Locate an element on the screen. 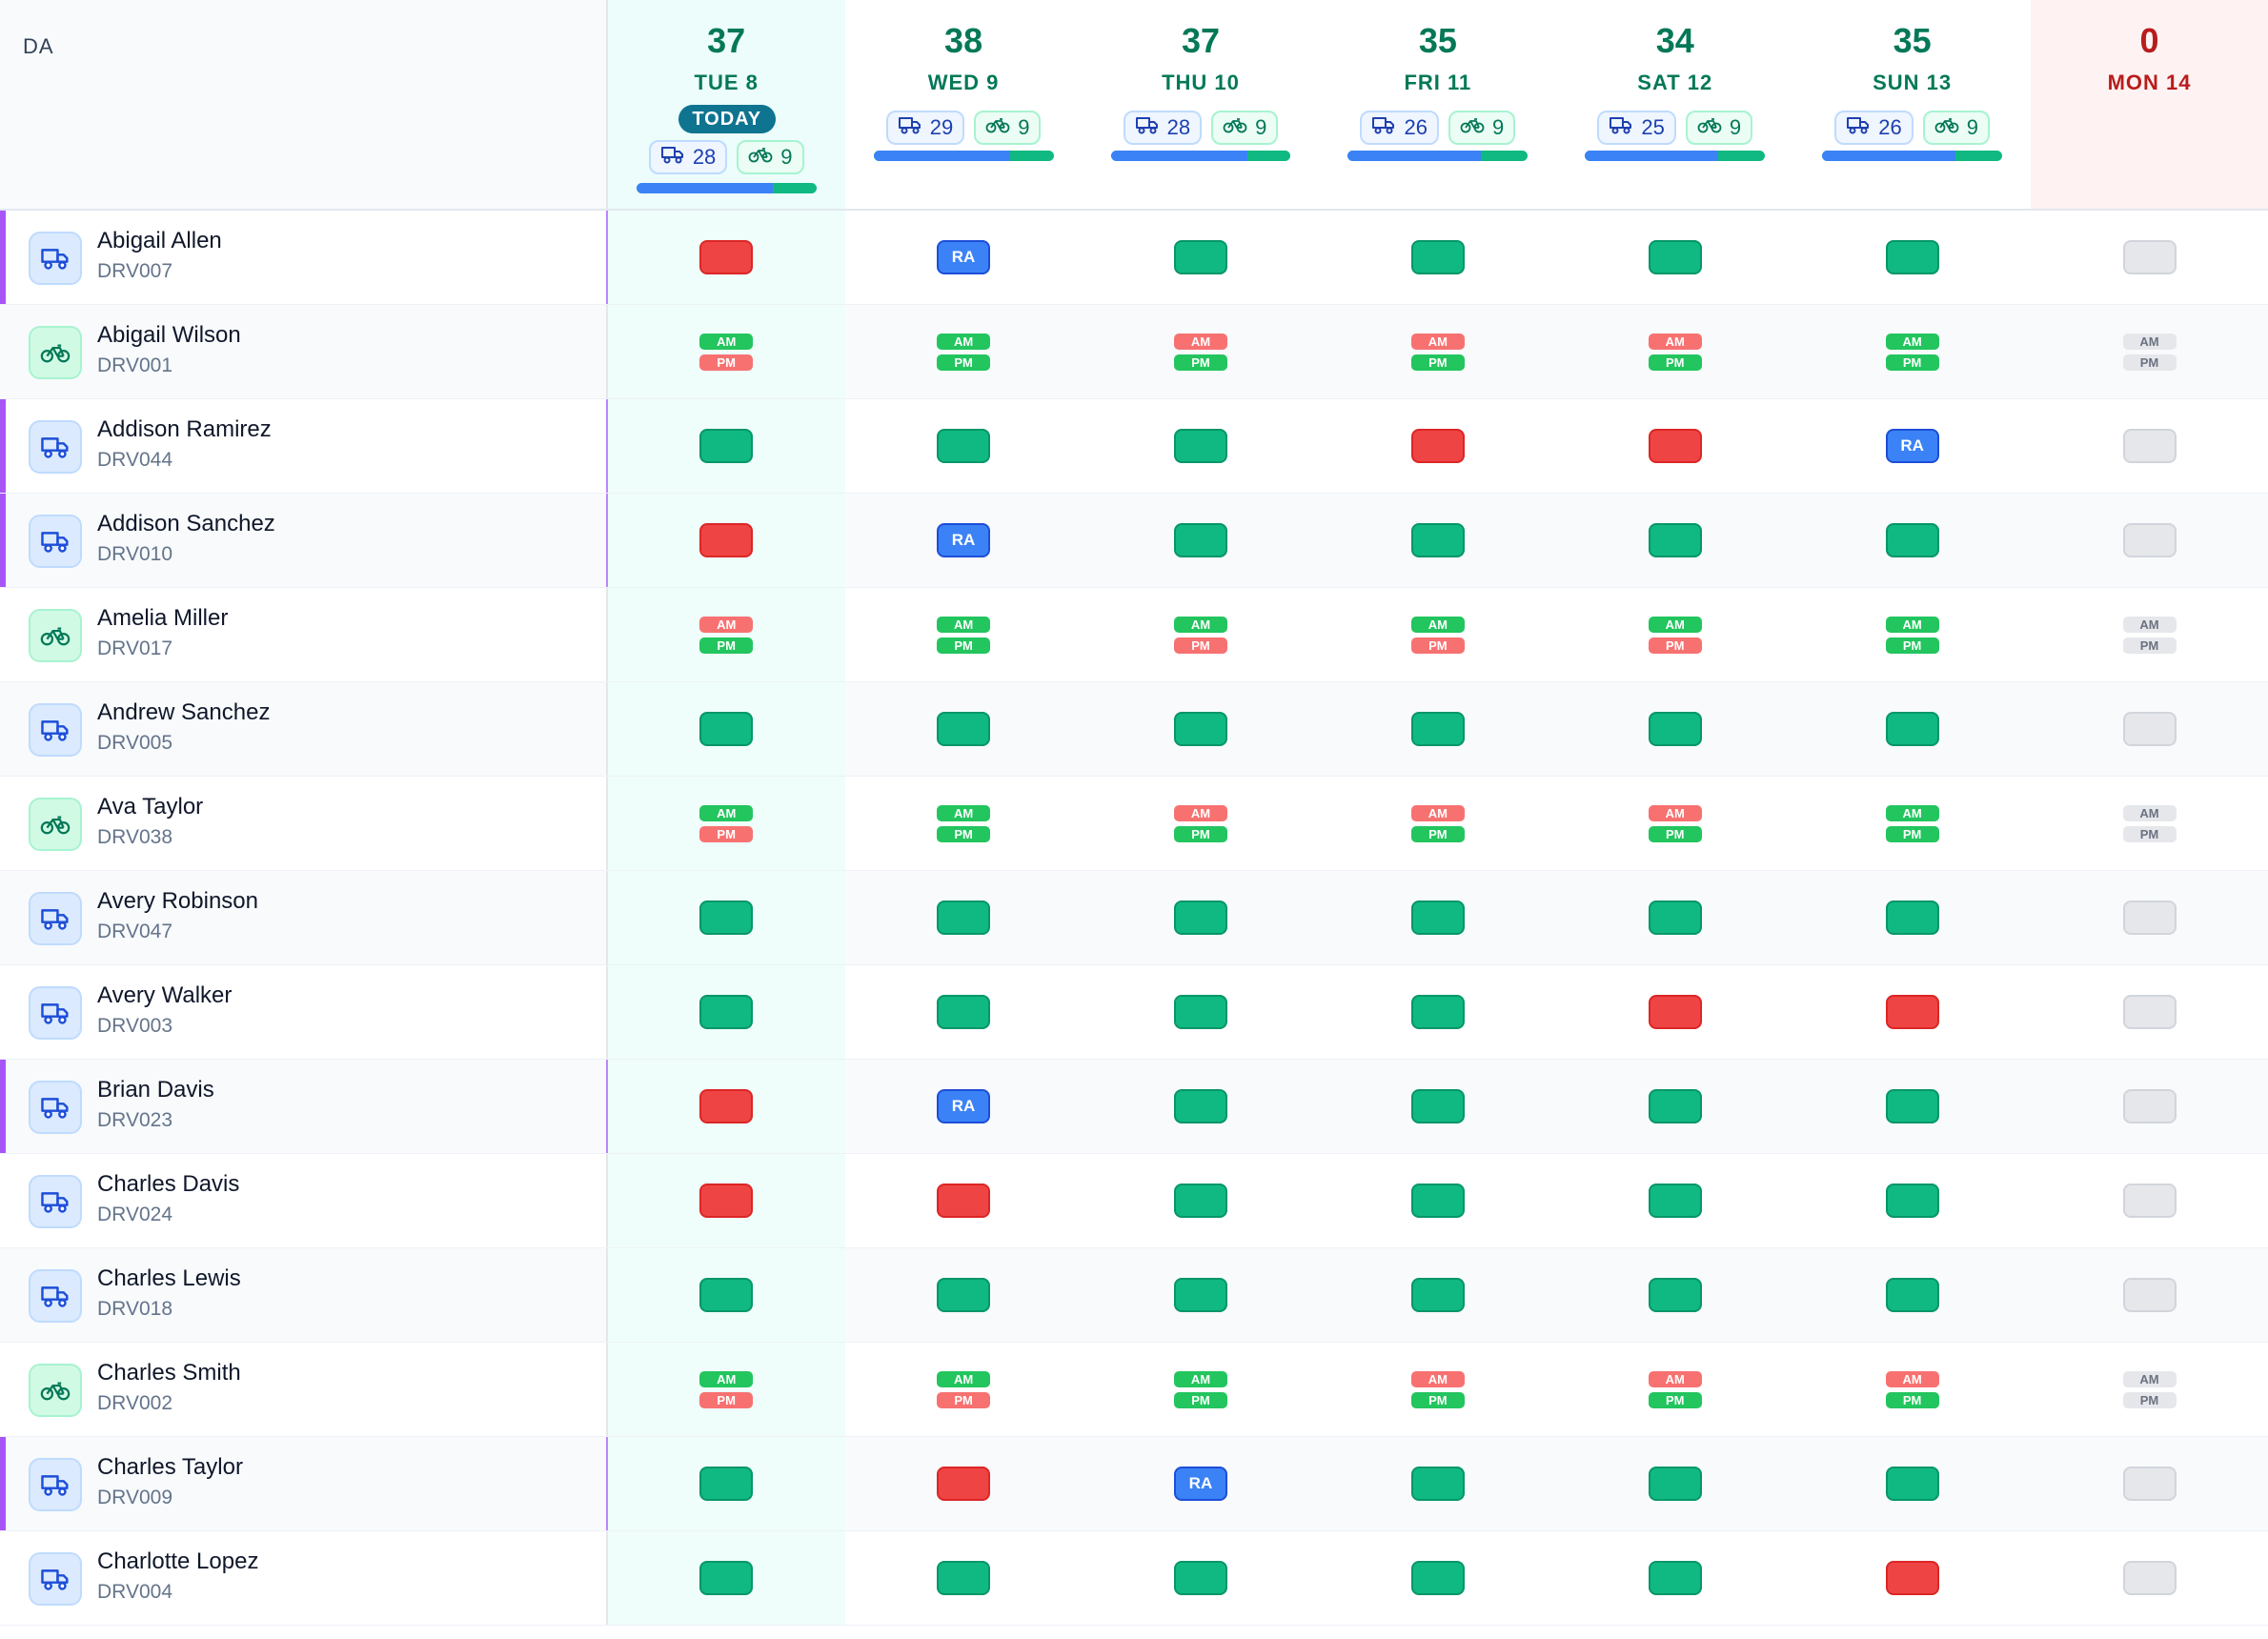 This screenshot has height=1639, width=2268. driver-cell: Addison Ramirez DRV044 is located at coordinates (304, 446).